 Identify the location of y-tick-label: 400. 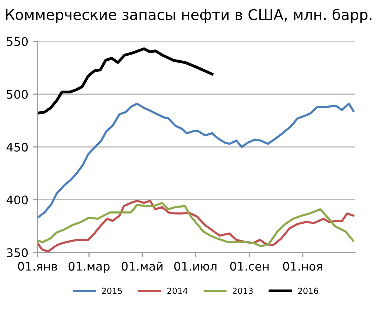
(17, 200).